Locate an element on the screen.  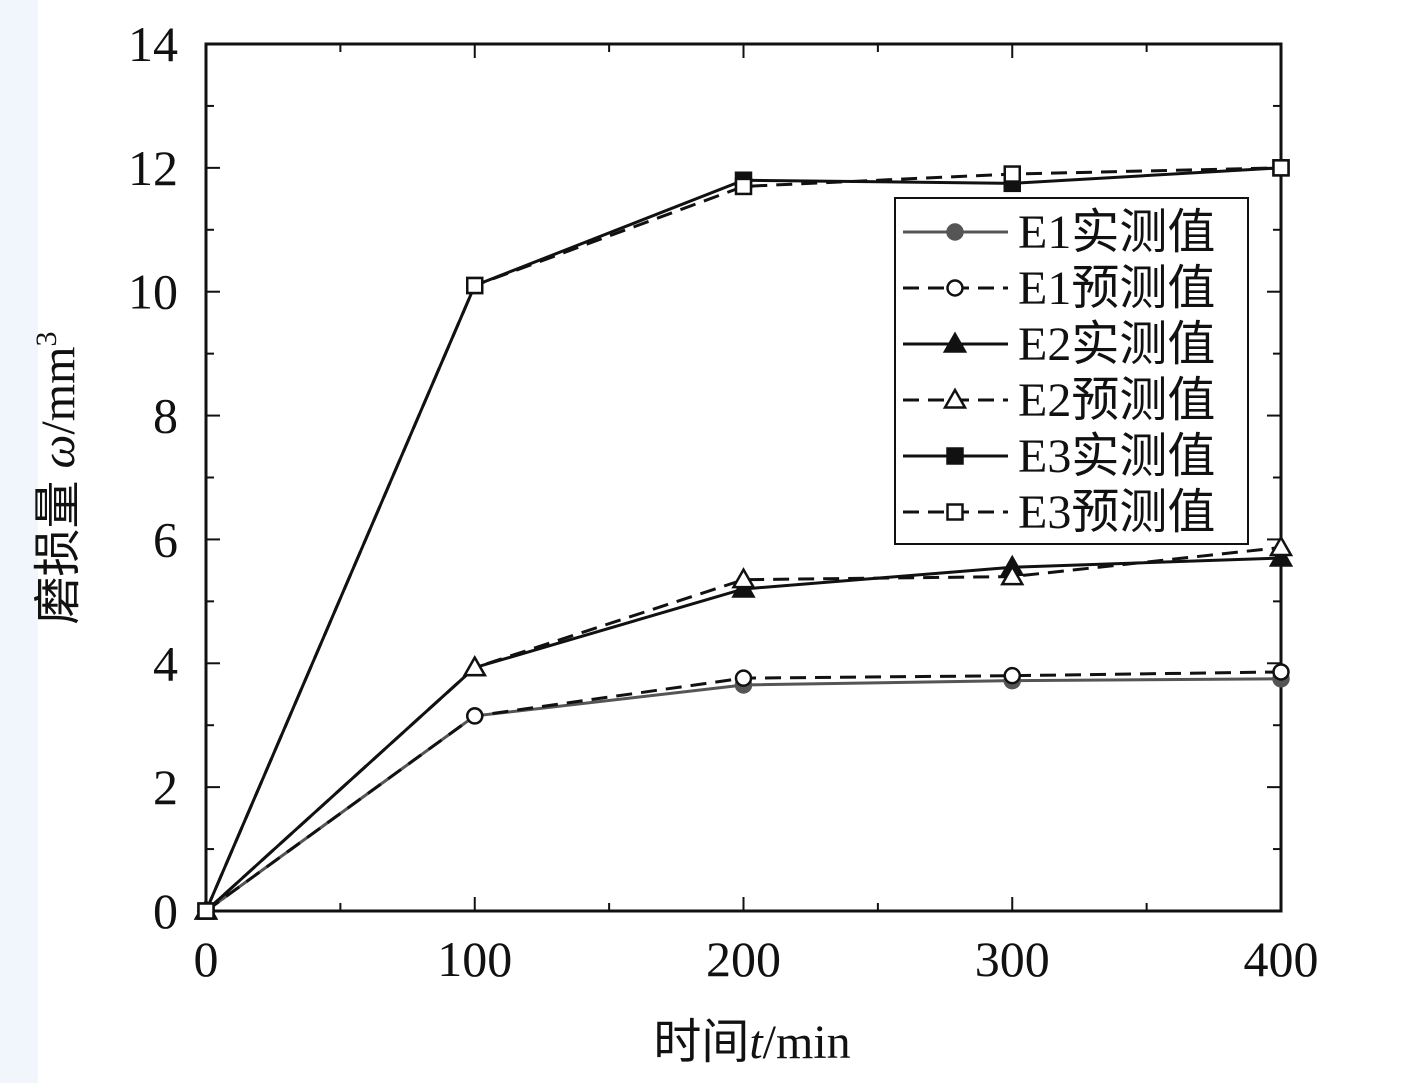
legend-label: E1预测值 is located at coordinates (1116, 288).